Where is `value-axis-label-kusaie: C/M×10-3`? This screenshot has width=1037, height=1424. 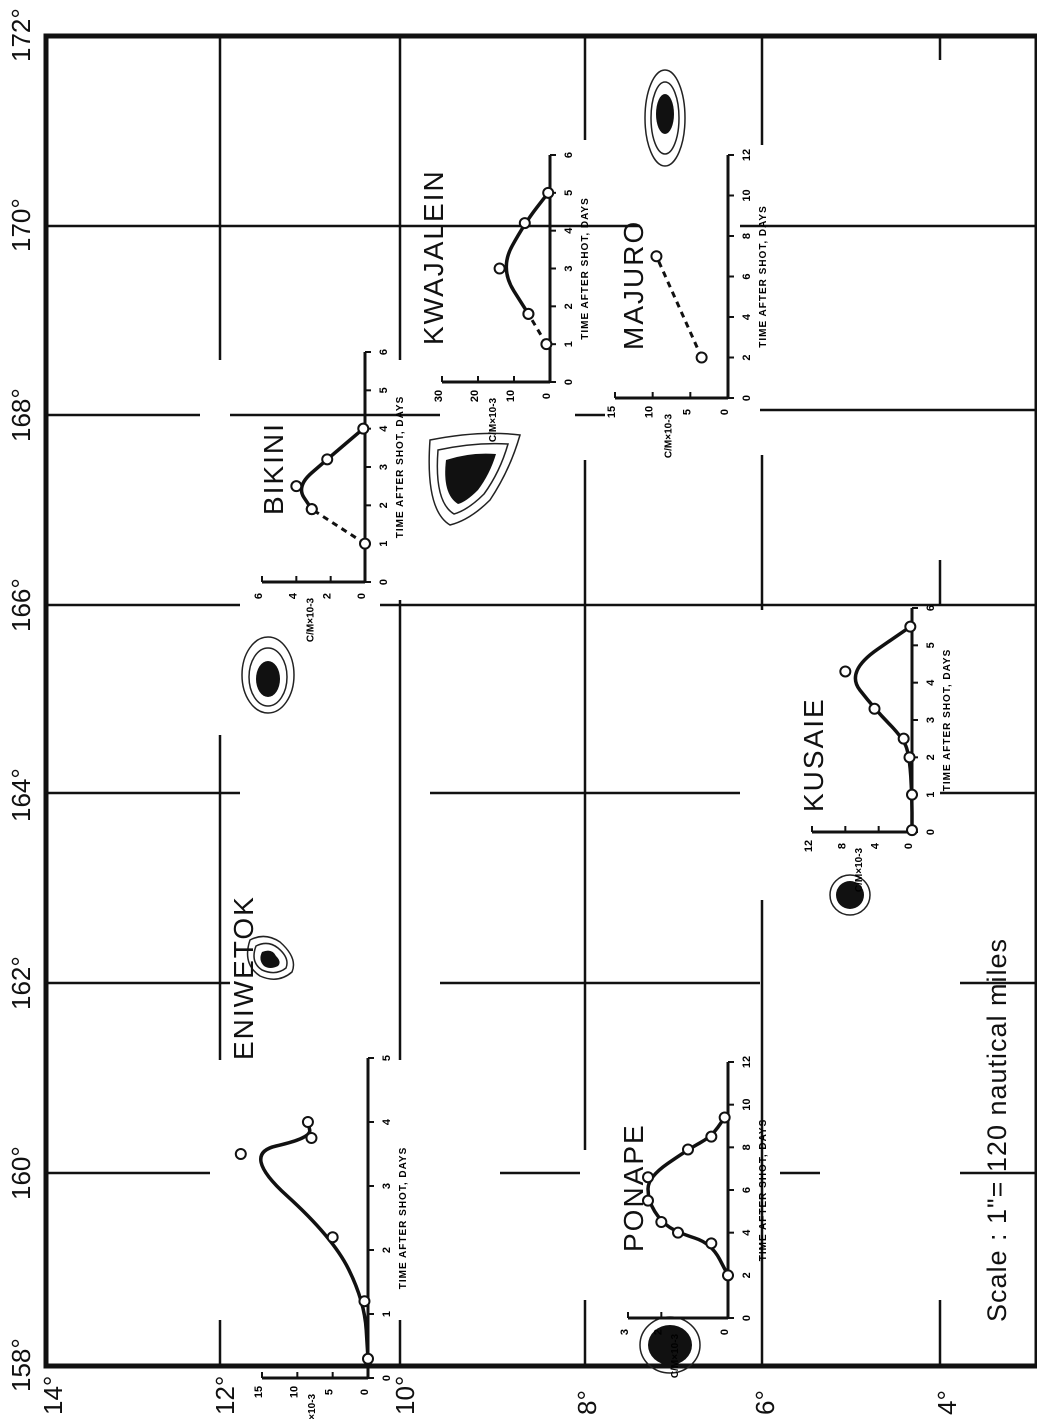 value-axis-label-kusaie: C/M×10-3 is located at coordinates (859, 869).